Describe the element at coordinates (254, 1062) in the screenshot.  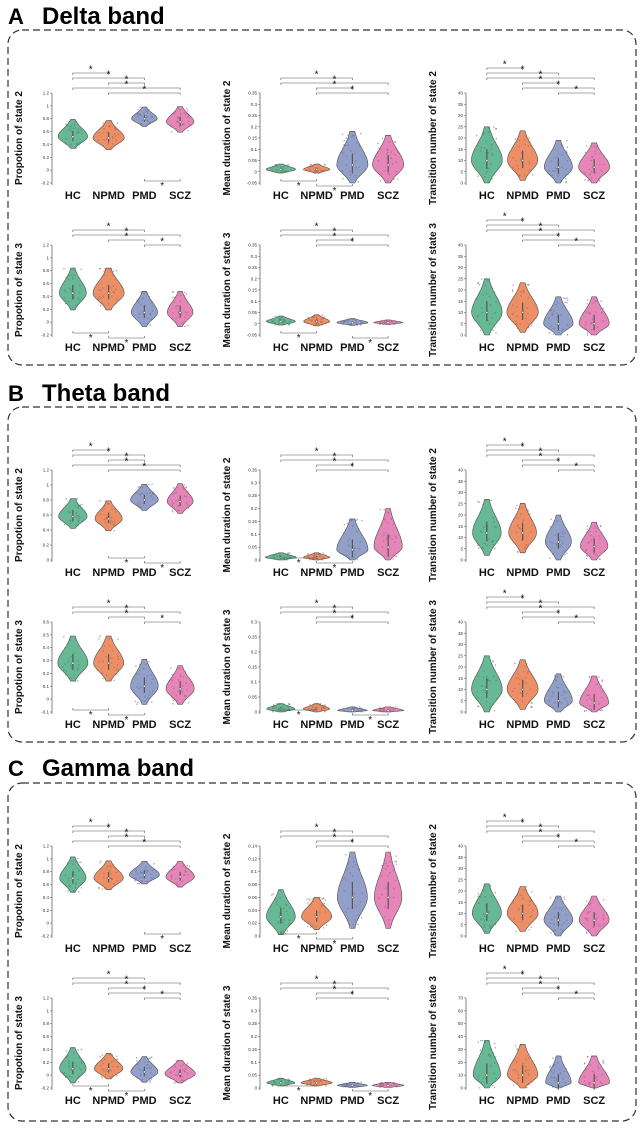
I see `y-tick-label: 0.1` at that location.